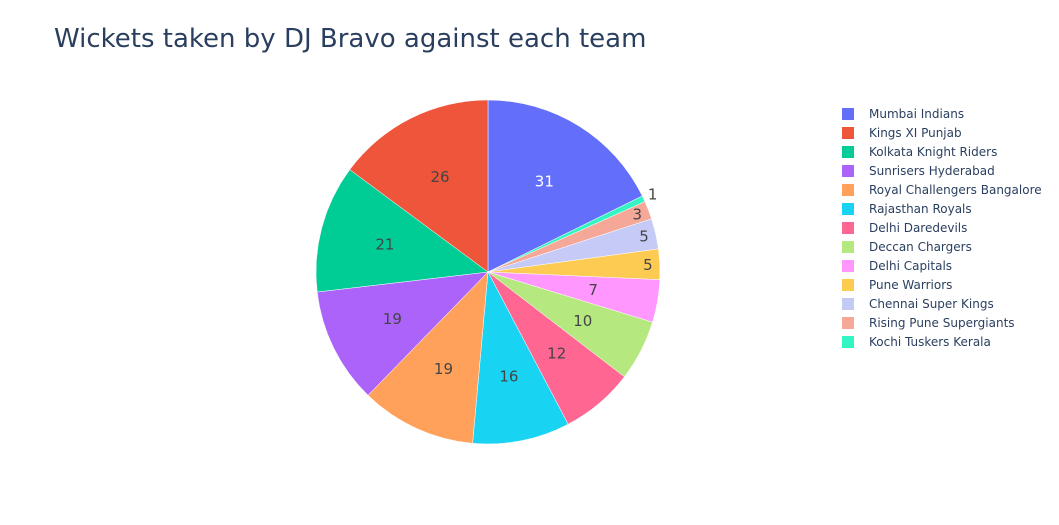  Describe the element at coordinates (653, 195) in the screenshot. I see `slice-label-kochi-tuskers-kerala: 1` at that location.